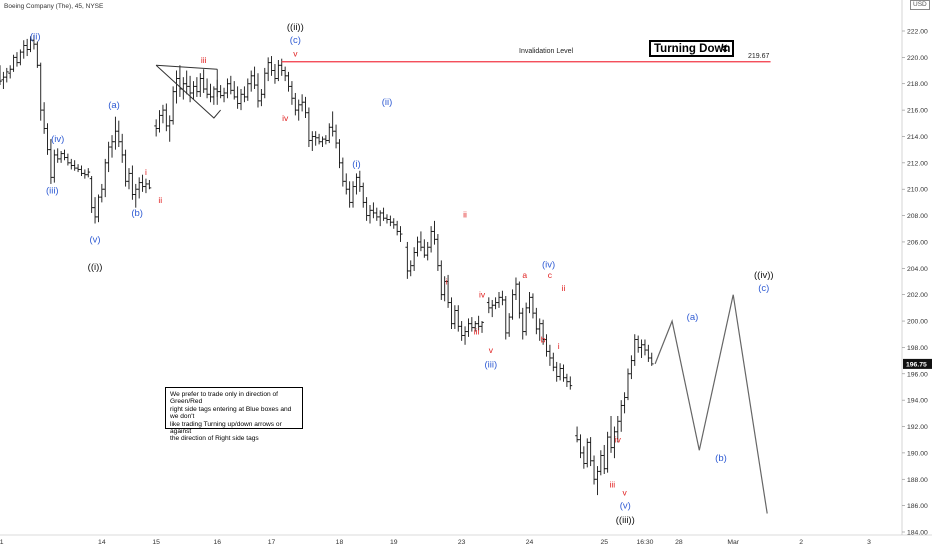 The height and width of the screenshot is (550, 932). I want to click on x-tick-label: 19, so click(394, 542).